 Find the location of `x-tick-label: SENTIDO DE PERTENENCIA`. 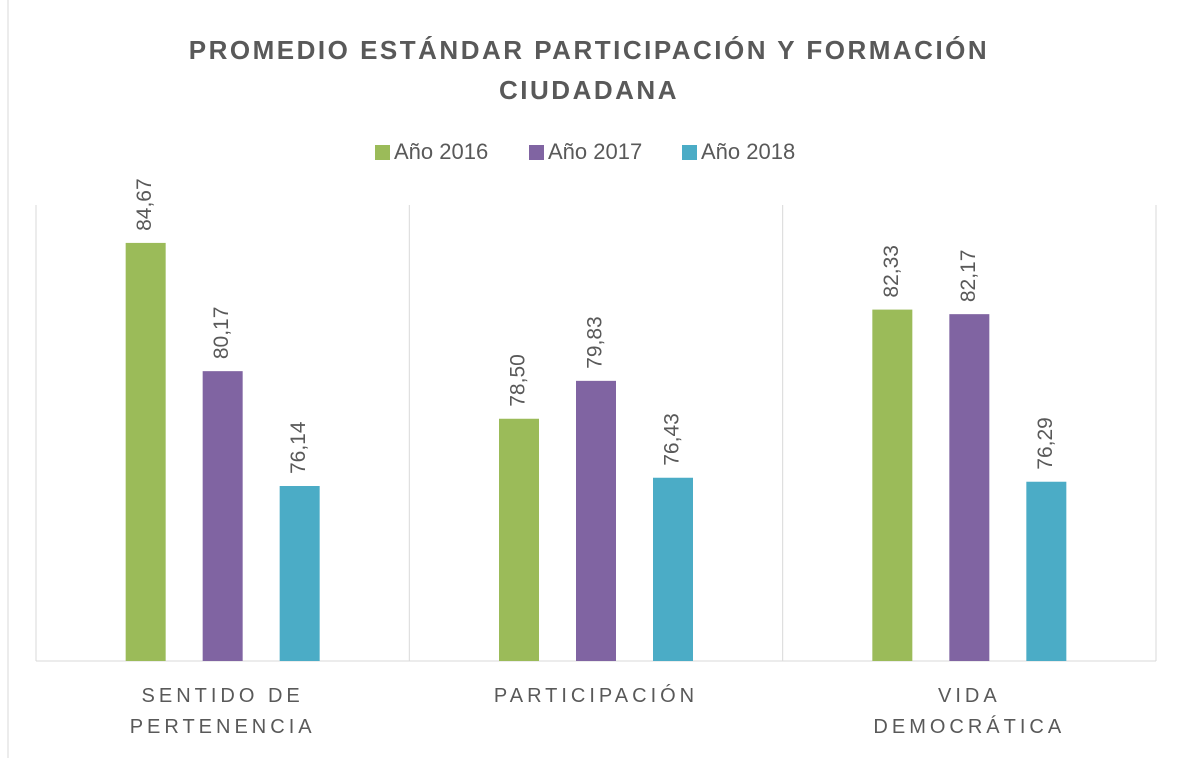

x-tick-label: SENTIDO DE PERTENENCIA is located at coordinates (222, 711).